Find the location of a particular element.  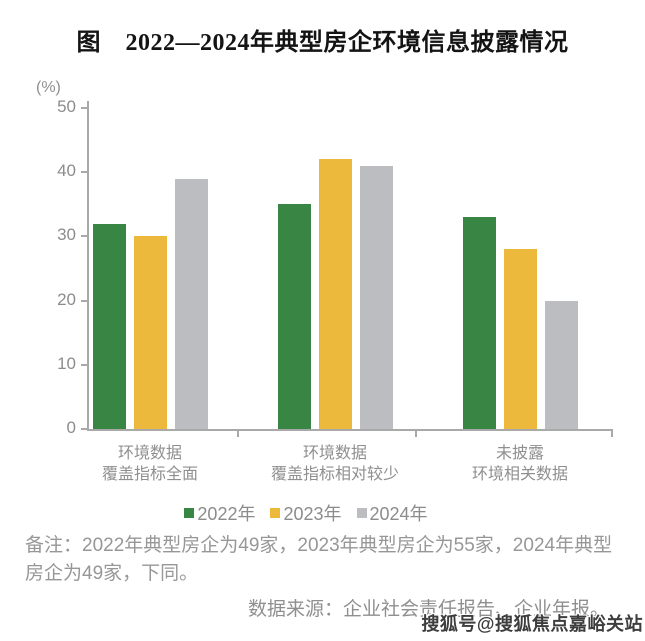

y-axis-tick-label: 50 is located at coordinates (66, 106).